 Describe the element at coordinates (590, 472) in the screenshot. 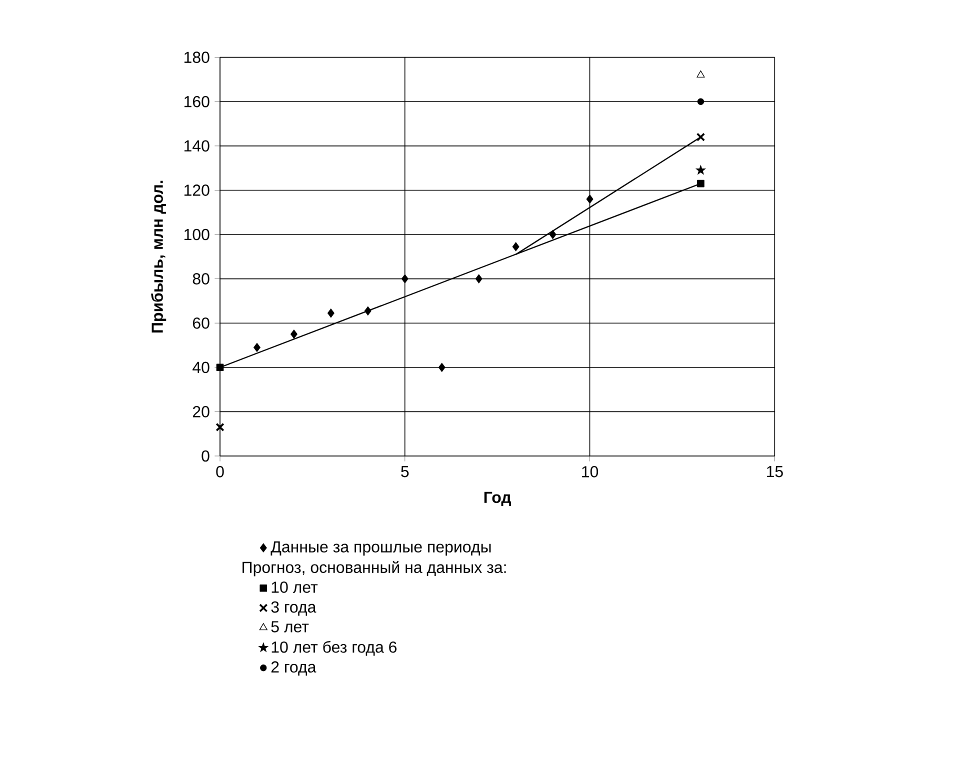

I see `x-tick-label: 10` at that location.